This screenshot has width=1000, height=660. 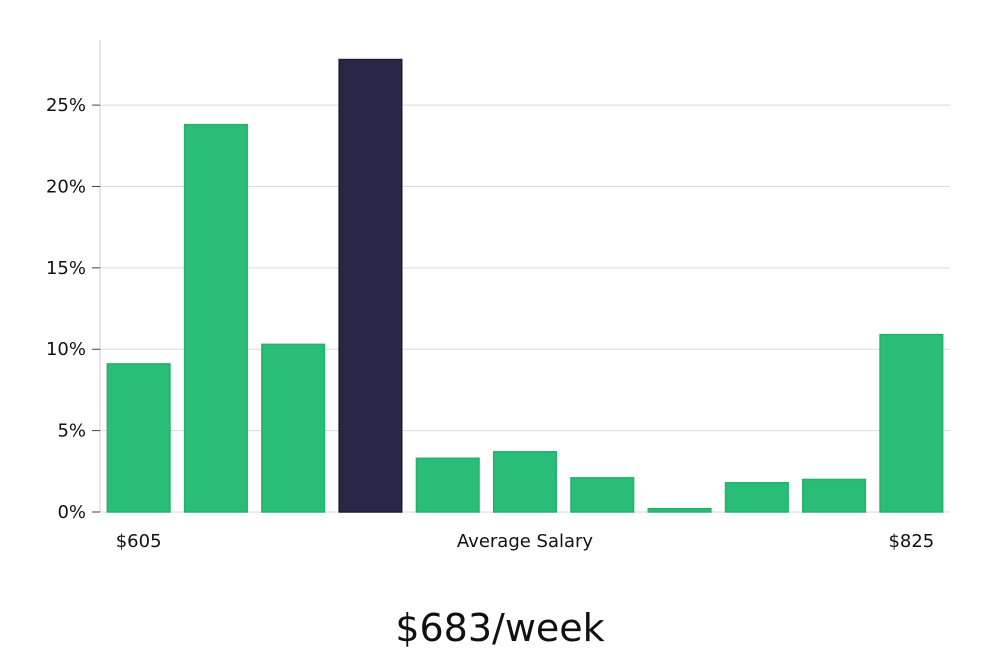 I want to click on y-tick-label: 25%, so click(x=66, y=105).